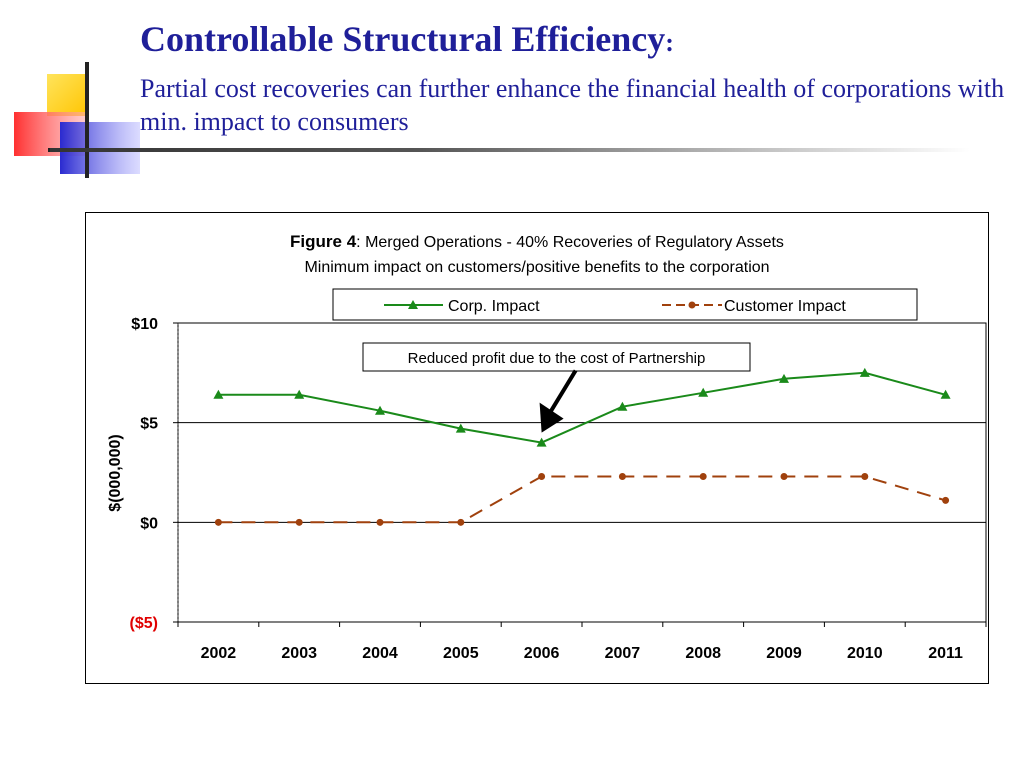  I want to click on x-tick-label-2005: 2005, so click(461, 653).